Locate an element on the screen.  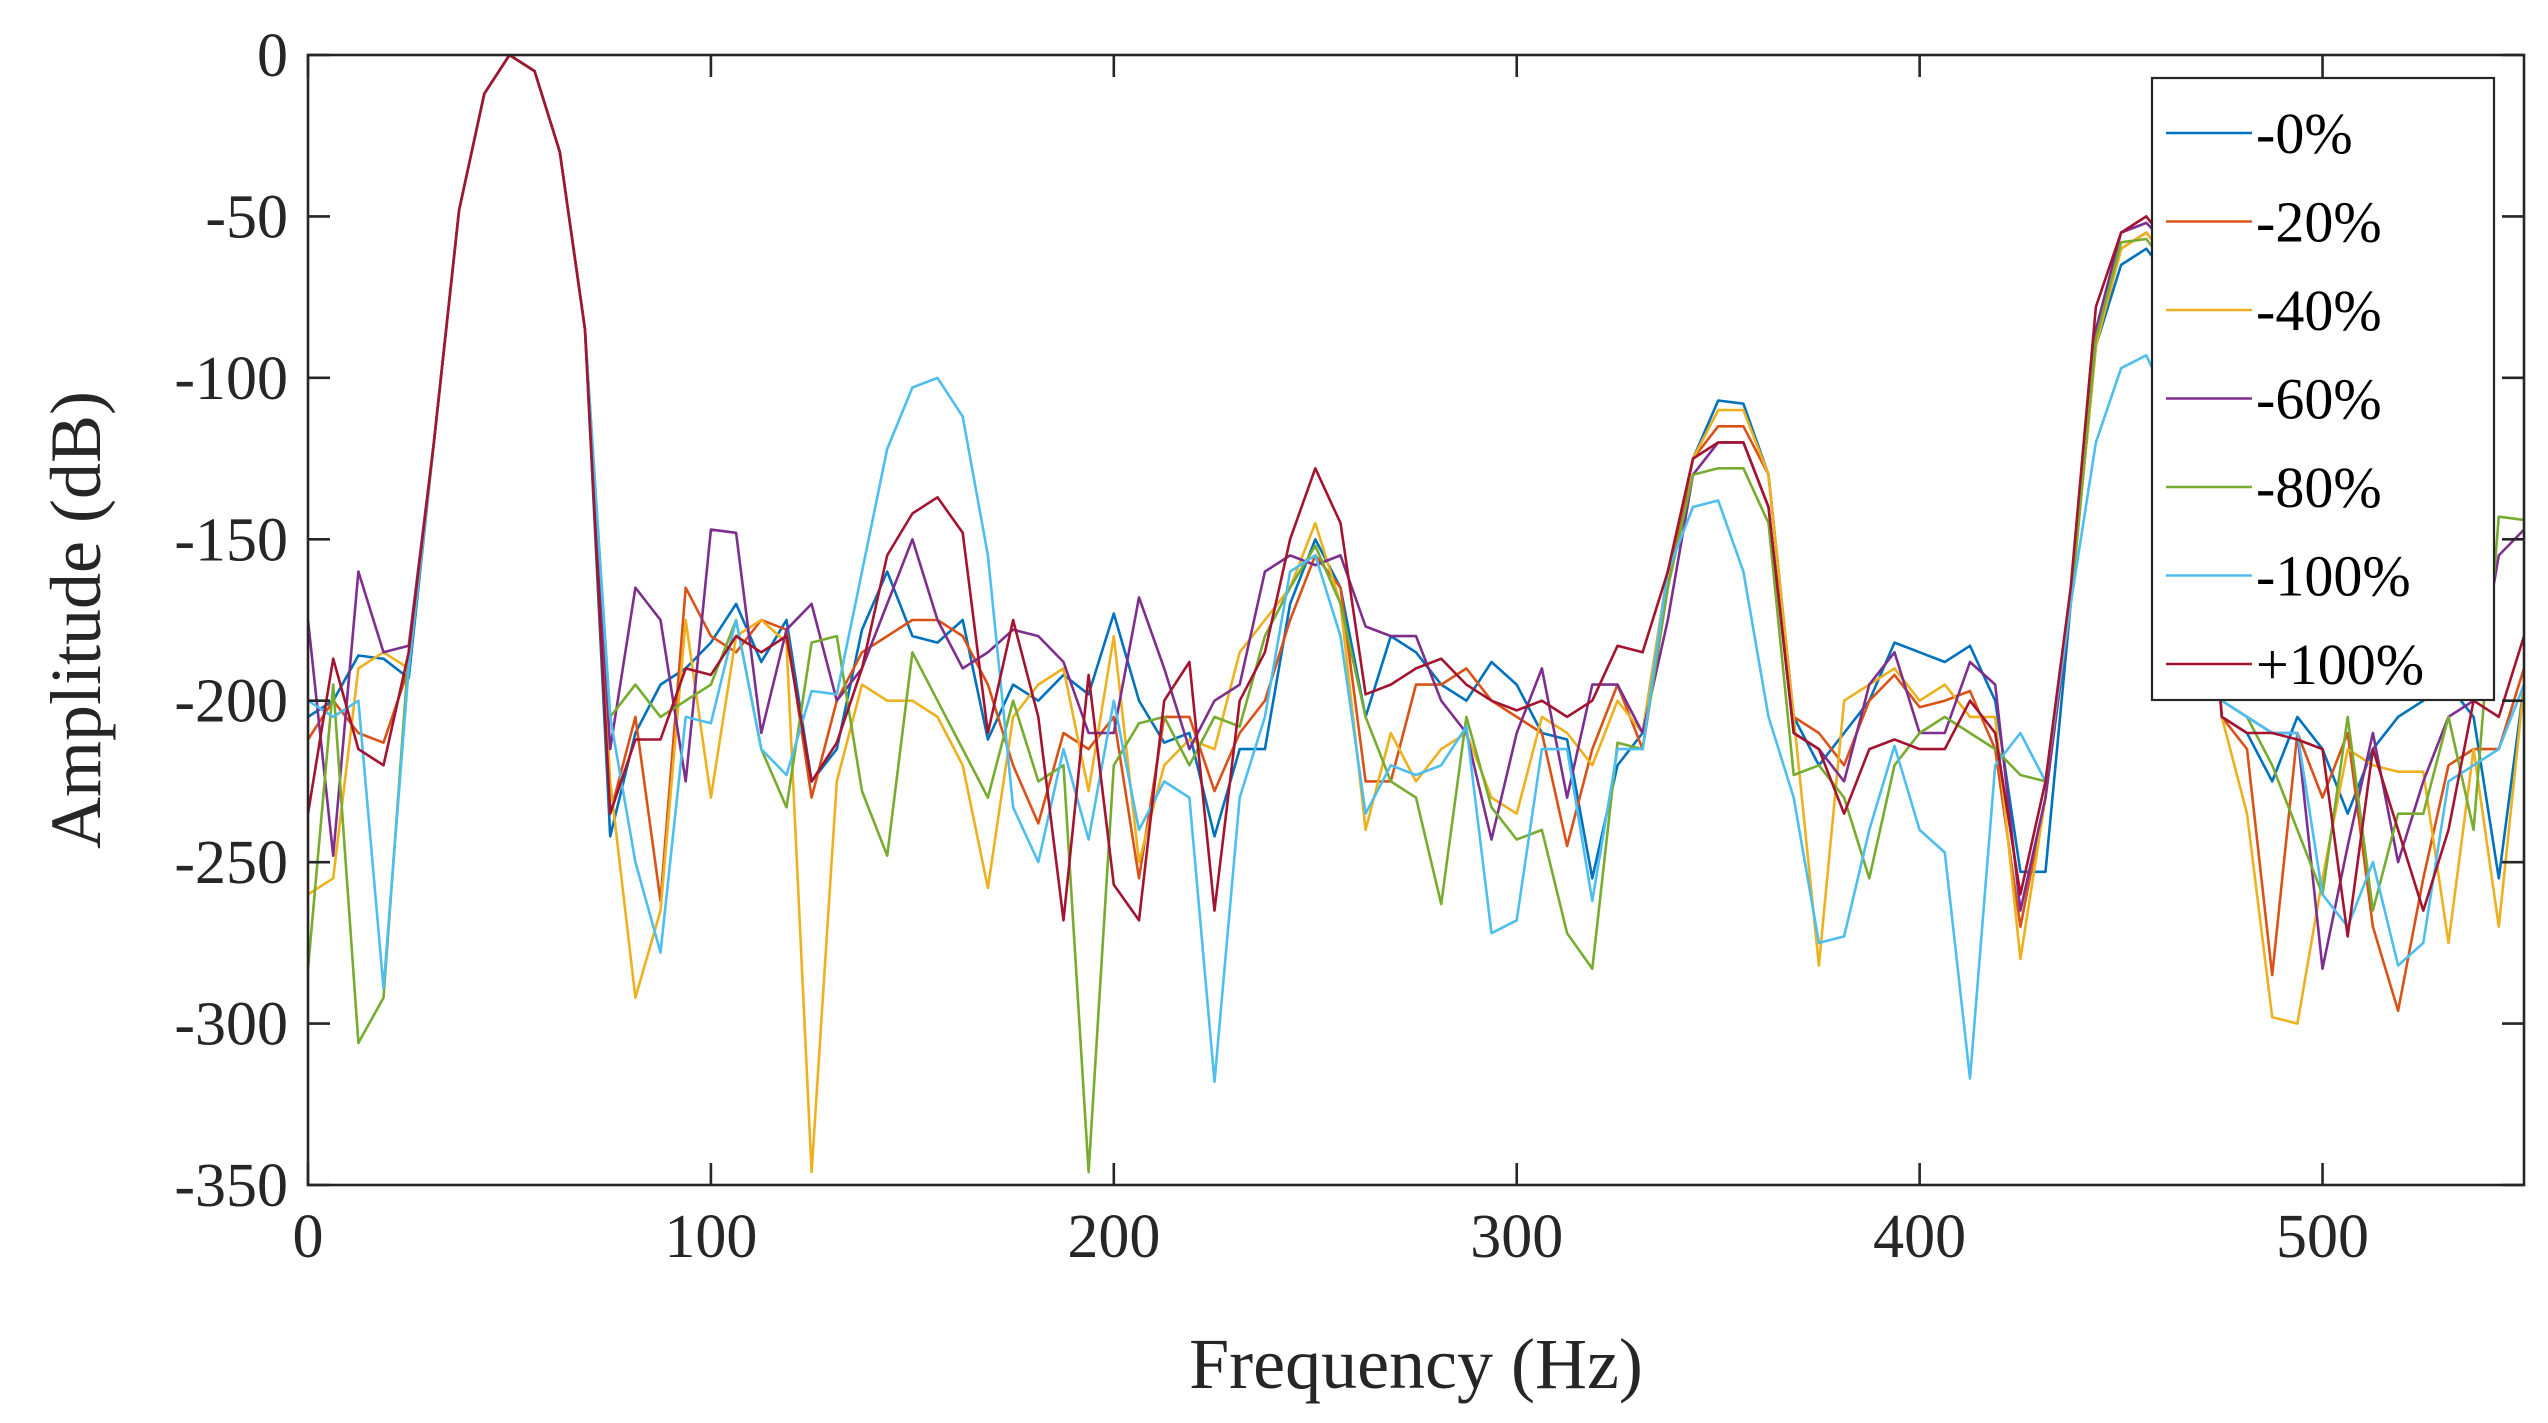
y-axis-title: Amplitude (dB) is located at coordinates (76, 620).